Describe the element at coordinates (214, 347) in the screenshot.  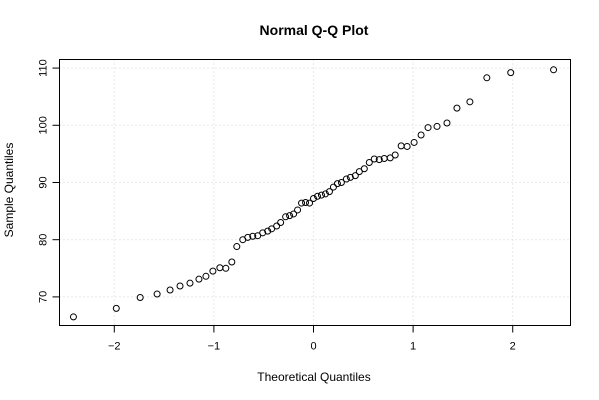
I see `x-tick-label: −1` at that location.